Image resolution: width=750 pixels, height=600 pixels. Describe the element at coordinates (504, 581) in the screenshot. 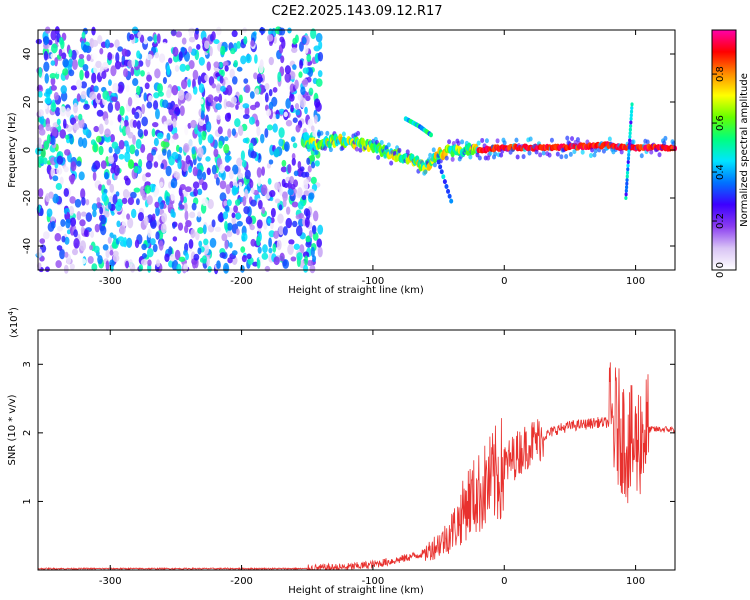

I see `x-tick-label: 0` at that location.